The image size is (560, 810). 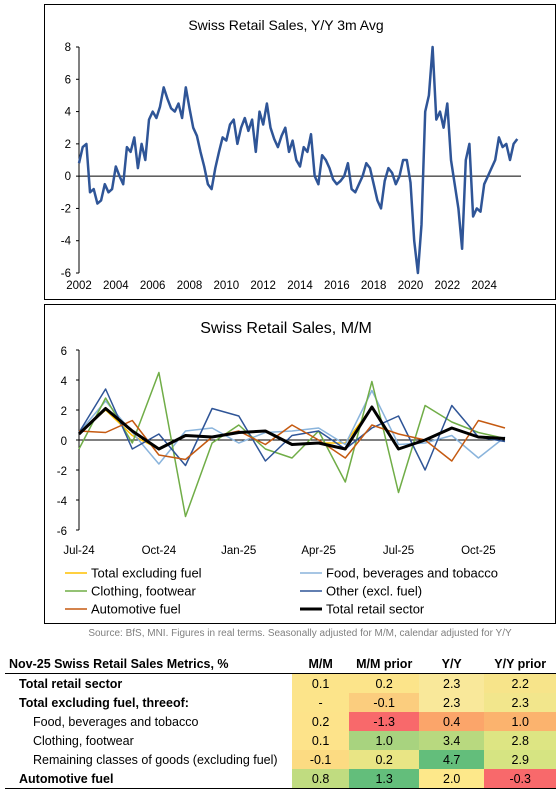 I want to click on value-cell: 2.2, so click(x=520, y=683).